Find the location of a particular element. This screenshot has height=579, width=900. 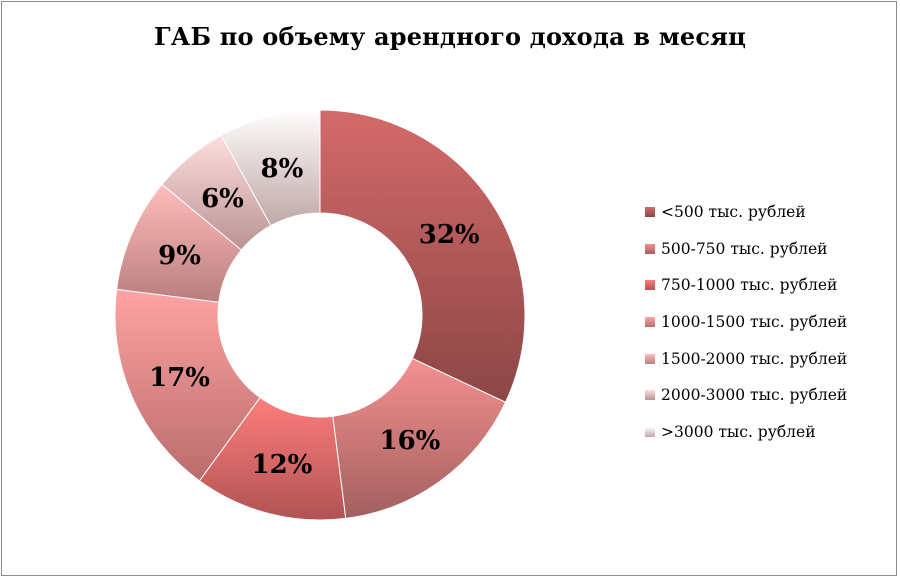

slice-data-label: 12% is located at coordinates (282, 465).